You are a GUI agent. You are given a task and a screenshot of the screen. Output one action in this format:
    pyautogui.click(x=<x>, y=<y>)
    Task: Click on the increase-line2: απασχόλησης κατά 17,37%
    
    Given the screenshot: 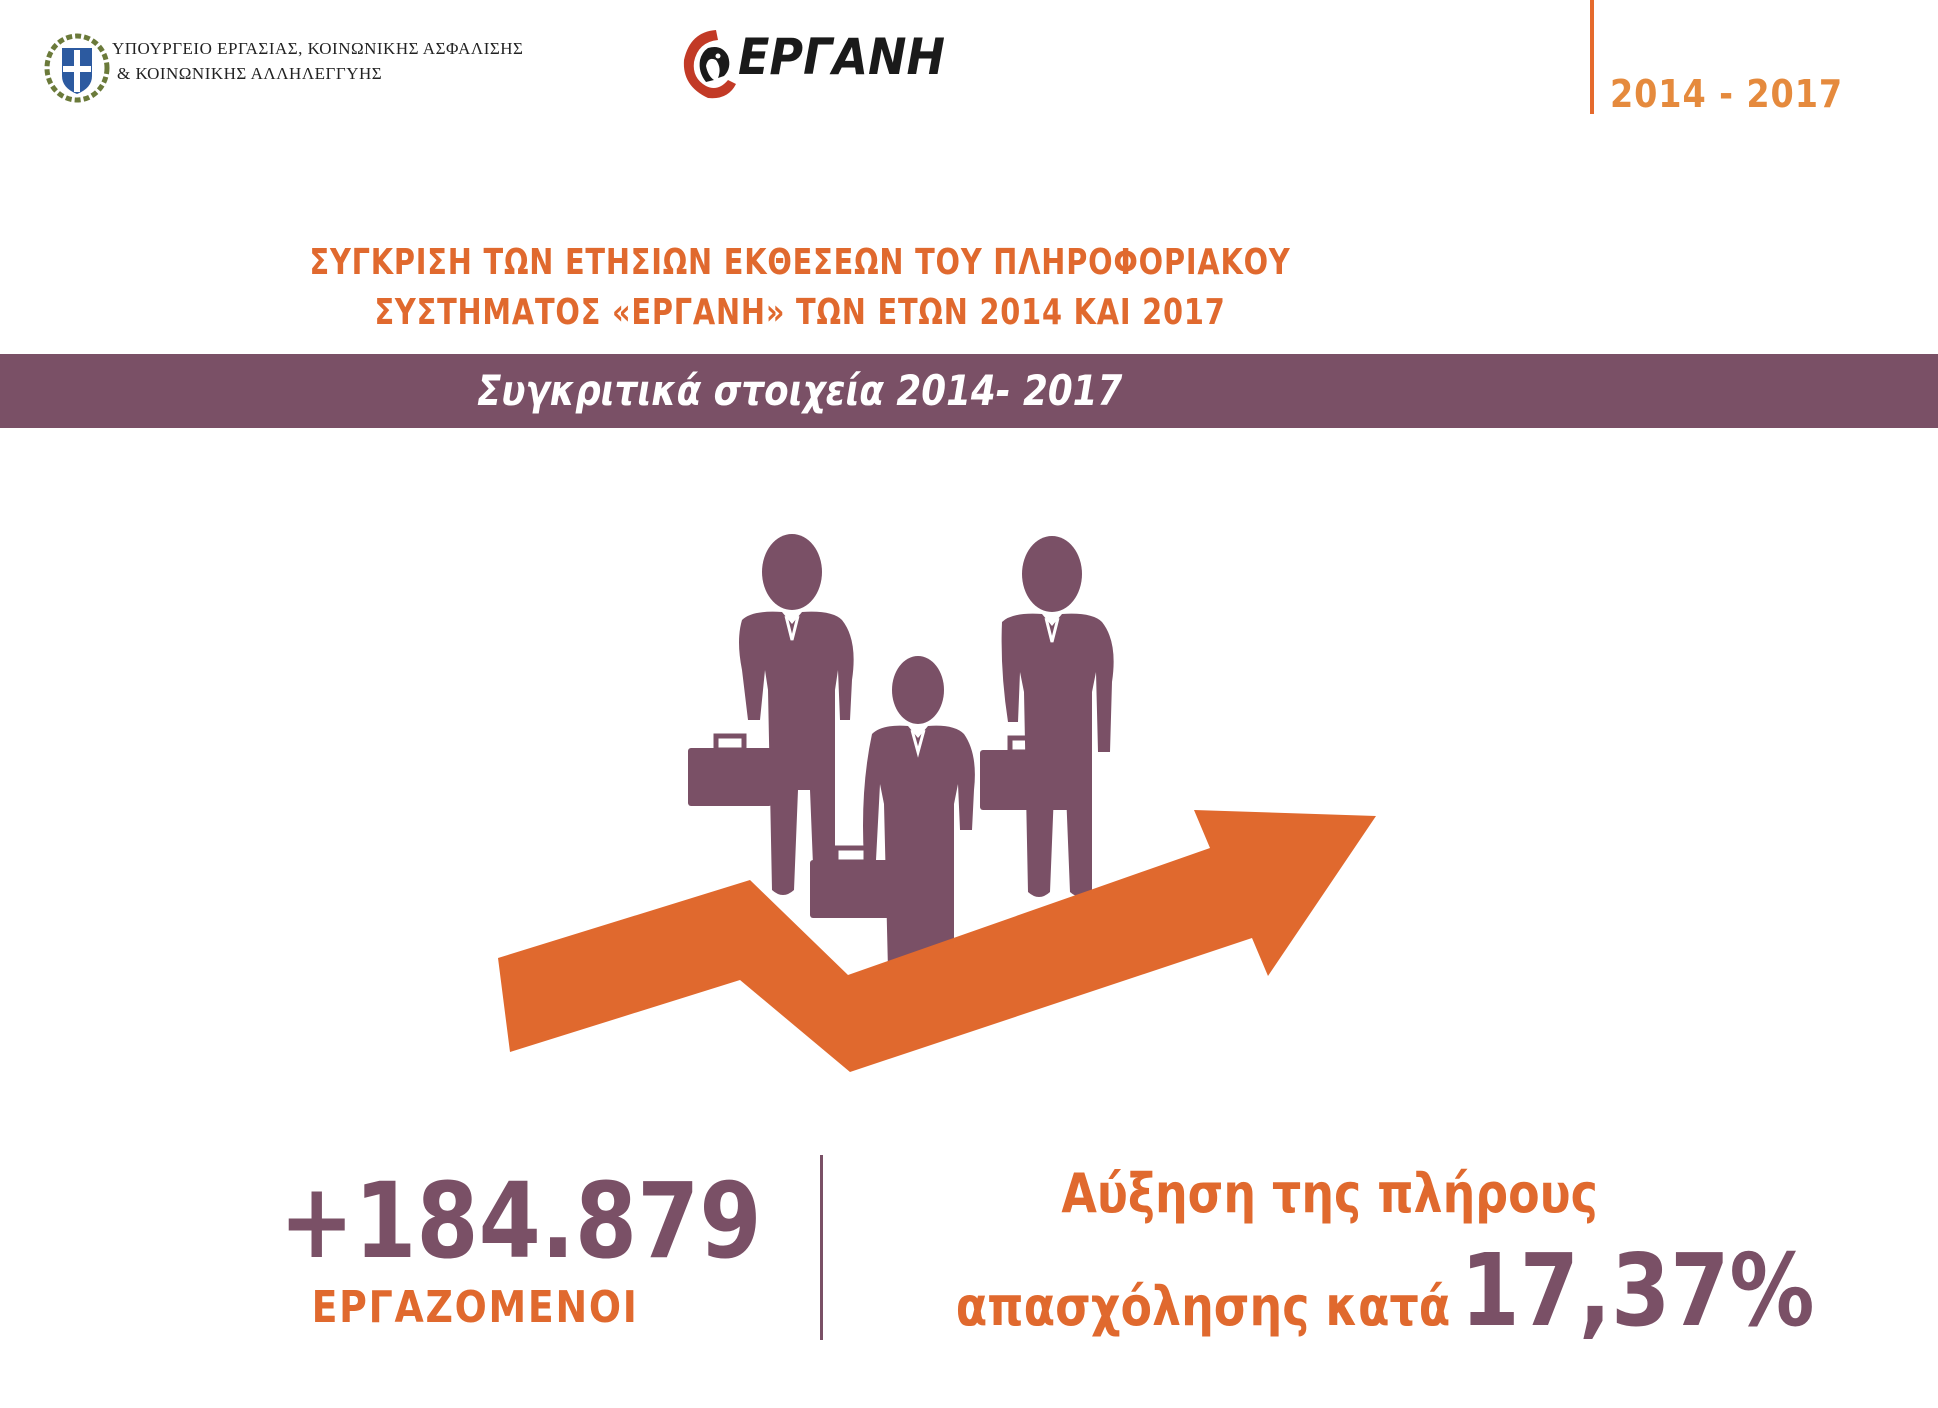 What is the action you would take?
    pyautogui.click(x=1347, y=1290)
    